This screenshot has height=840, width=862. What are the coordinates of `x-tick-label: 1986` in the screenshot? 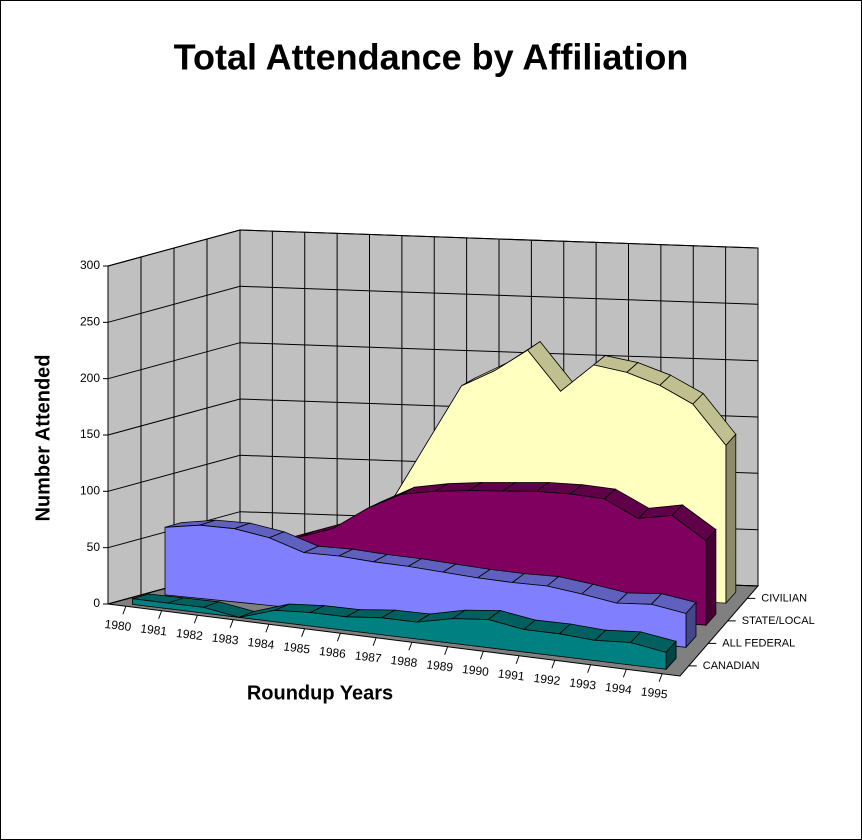 It's located at (332, 652).